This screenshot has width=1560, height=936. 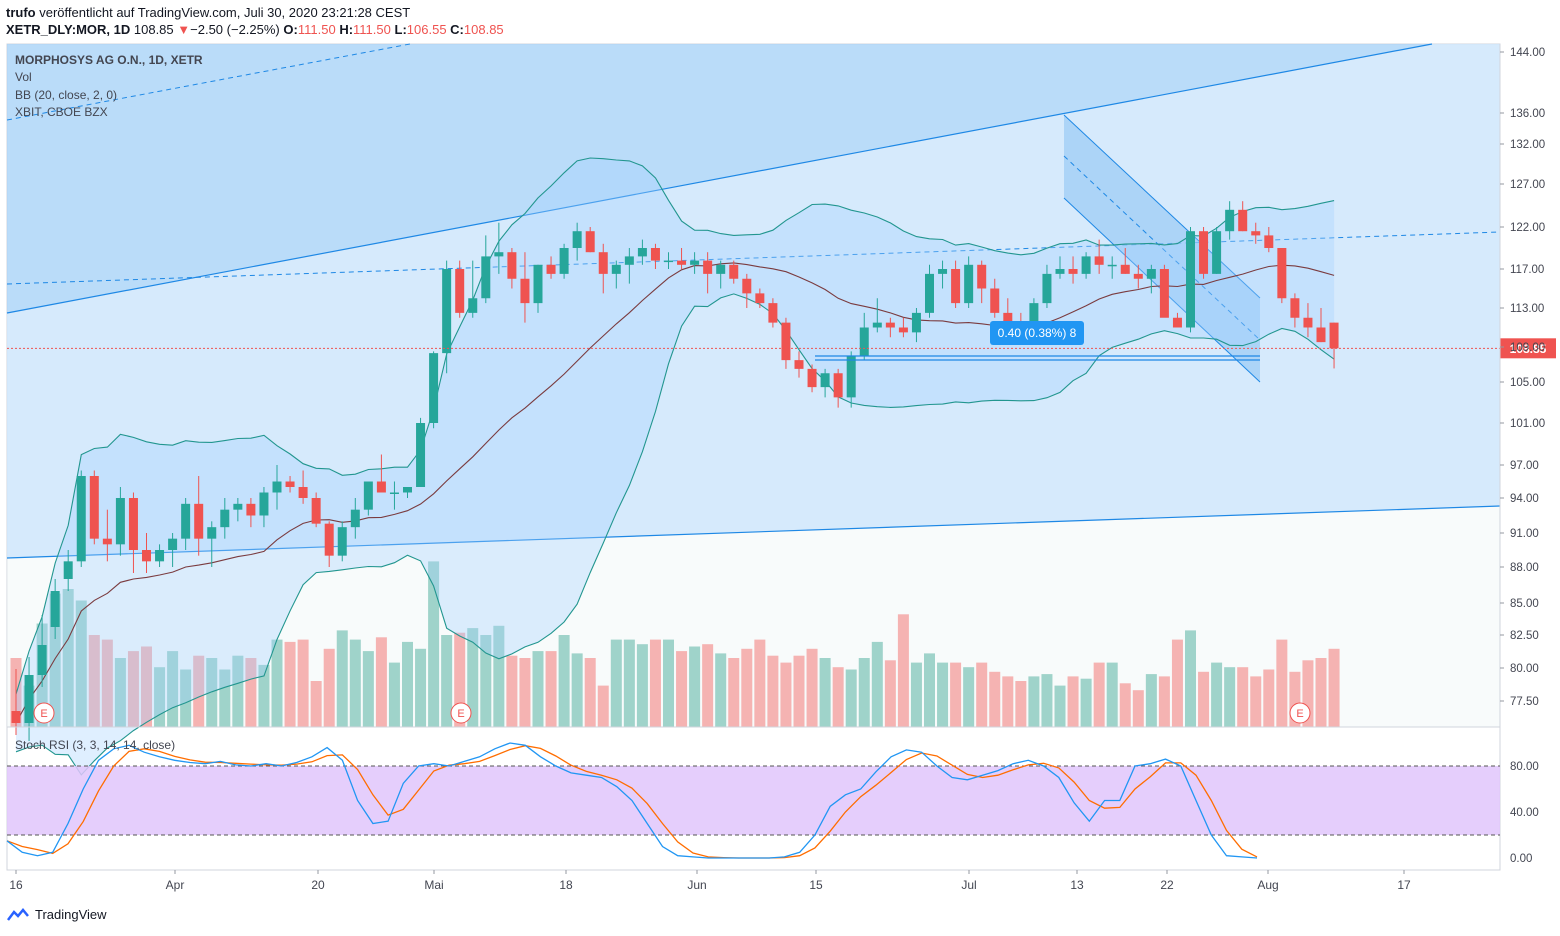 What do you see at coordinates (426, 29) in the screenshot?
I see `low-value: 106.55` at bounding box center [426, 29].